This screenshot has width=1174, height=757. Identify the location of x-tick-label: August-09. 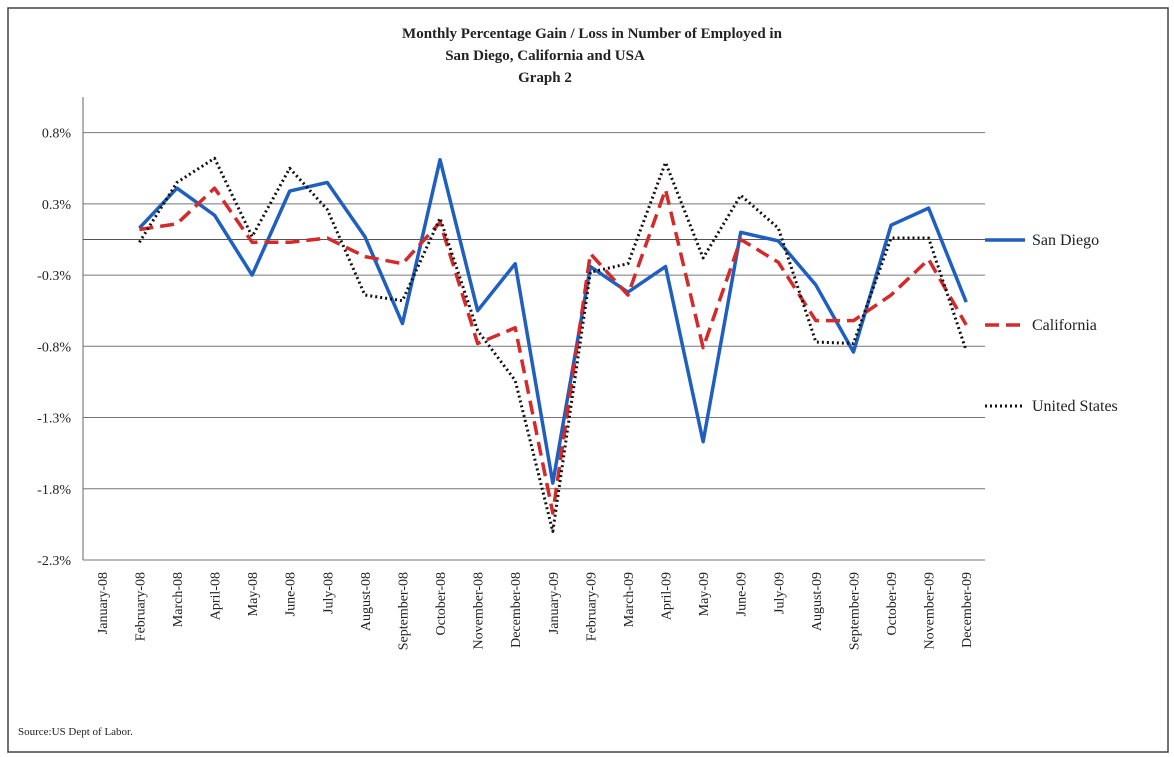
(817, 601).